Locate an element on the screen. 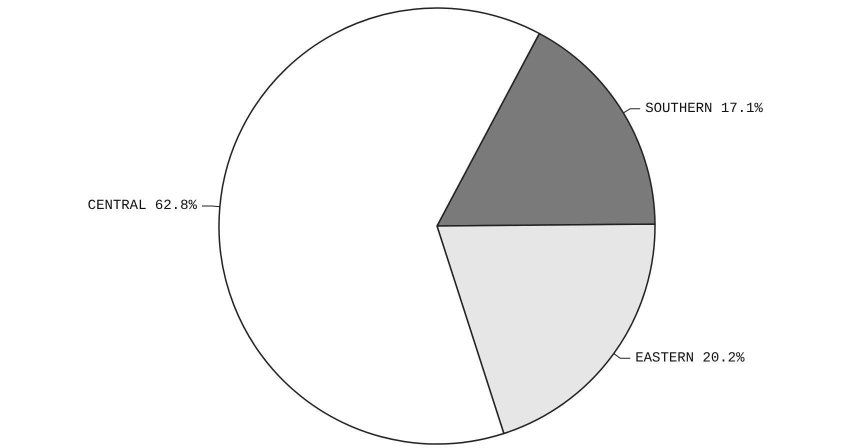 This screenshot has width=854, height=448. slice-label: SOUTHERN 17.1% is located at coordinates (704, 108).